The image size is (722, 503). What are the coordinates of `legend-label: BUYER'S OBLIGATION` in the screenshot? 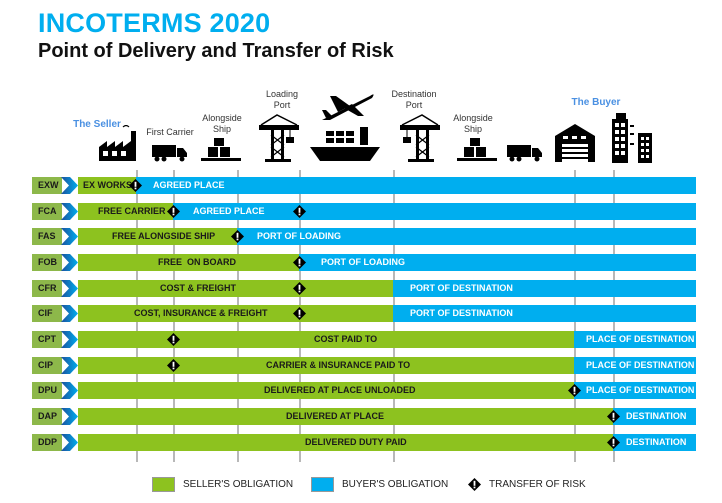 It's located at (395, 484).